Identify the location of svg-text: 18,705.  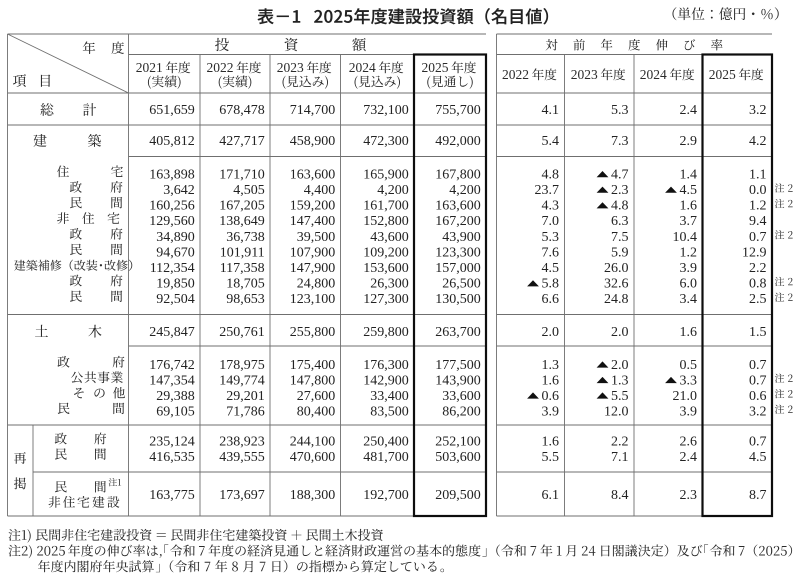
(245, 284).